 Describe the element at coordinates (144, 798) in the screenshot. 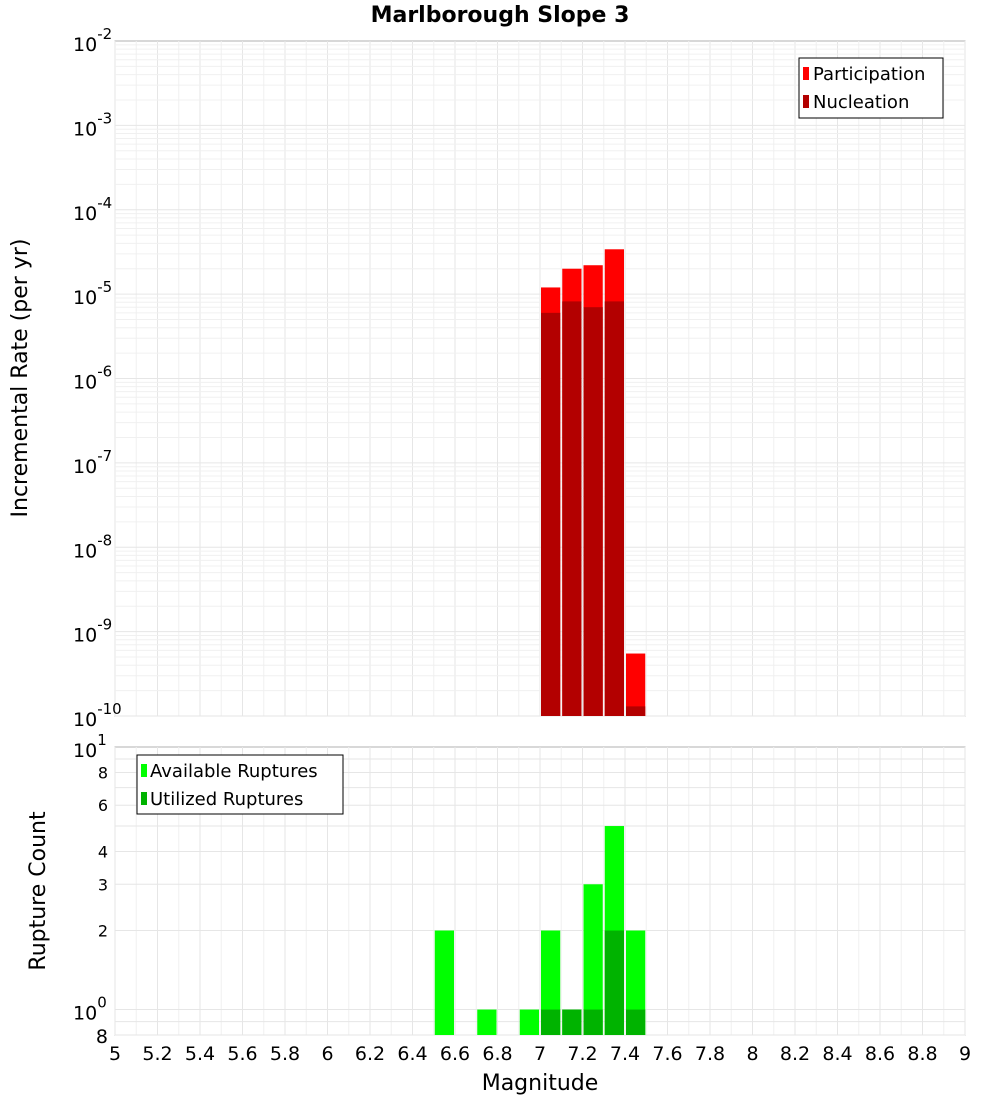

I see `utilized-legend-swatch` at that location.